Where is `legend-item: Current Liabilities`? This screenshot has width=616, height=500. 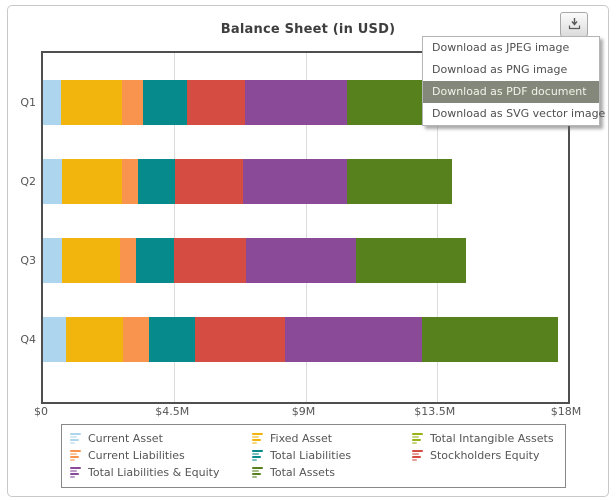
legend-item: Current Liabilities is located at coordinates (161, 455).